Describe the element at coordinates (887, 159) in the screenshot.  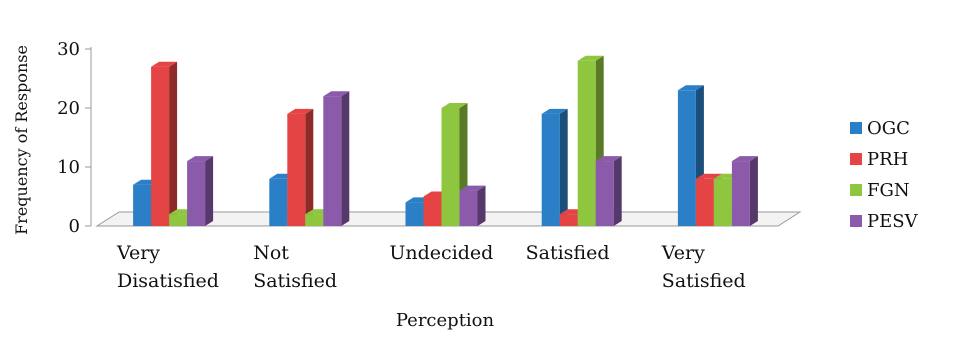
I see `legend-label: PRH` at that location.